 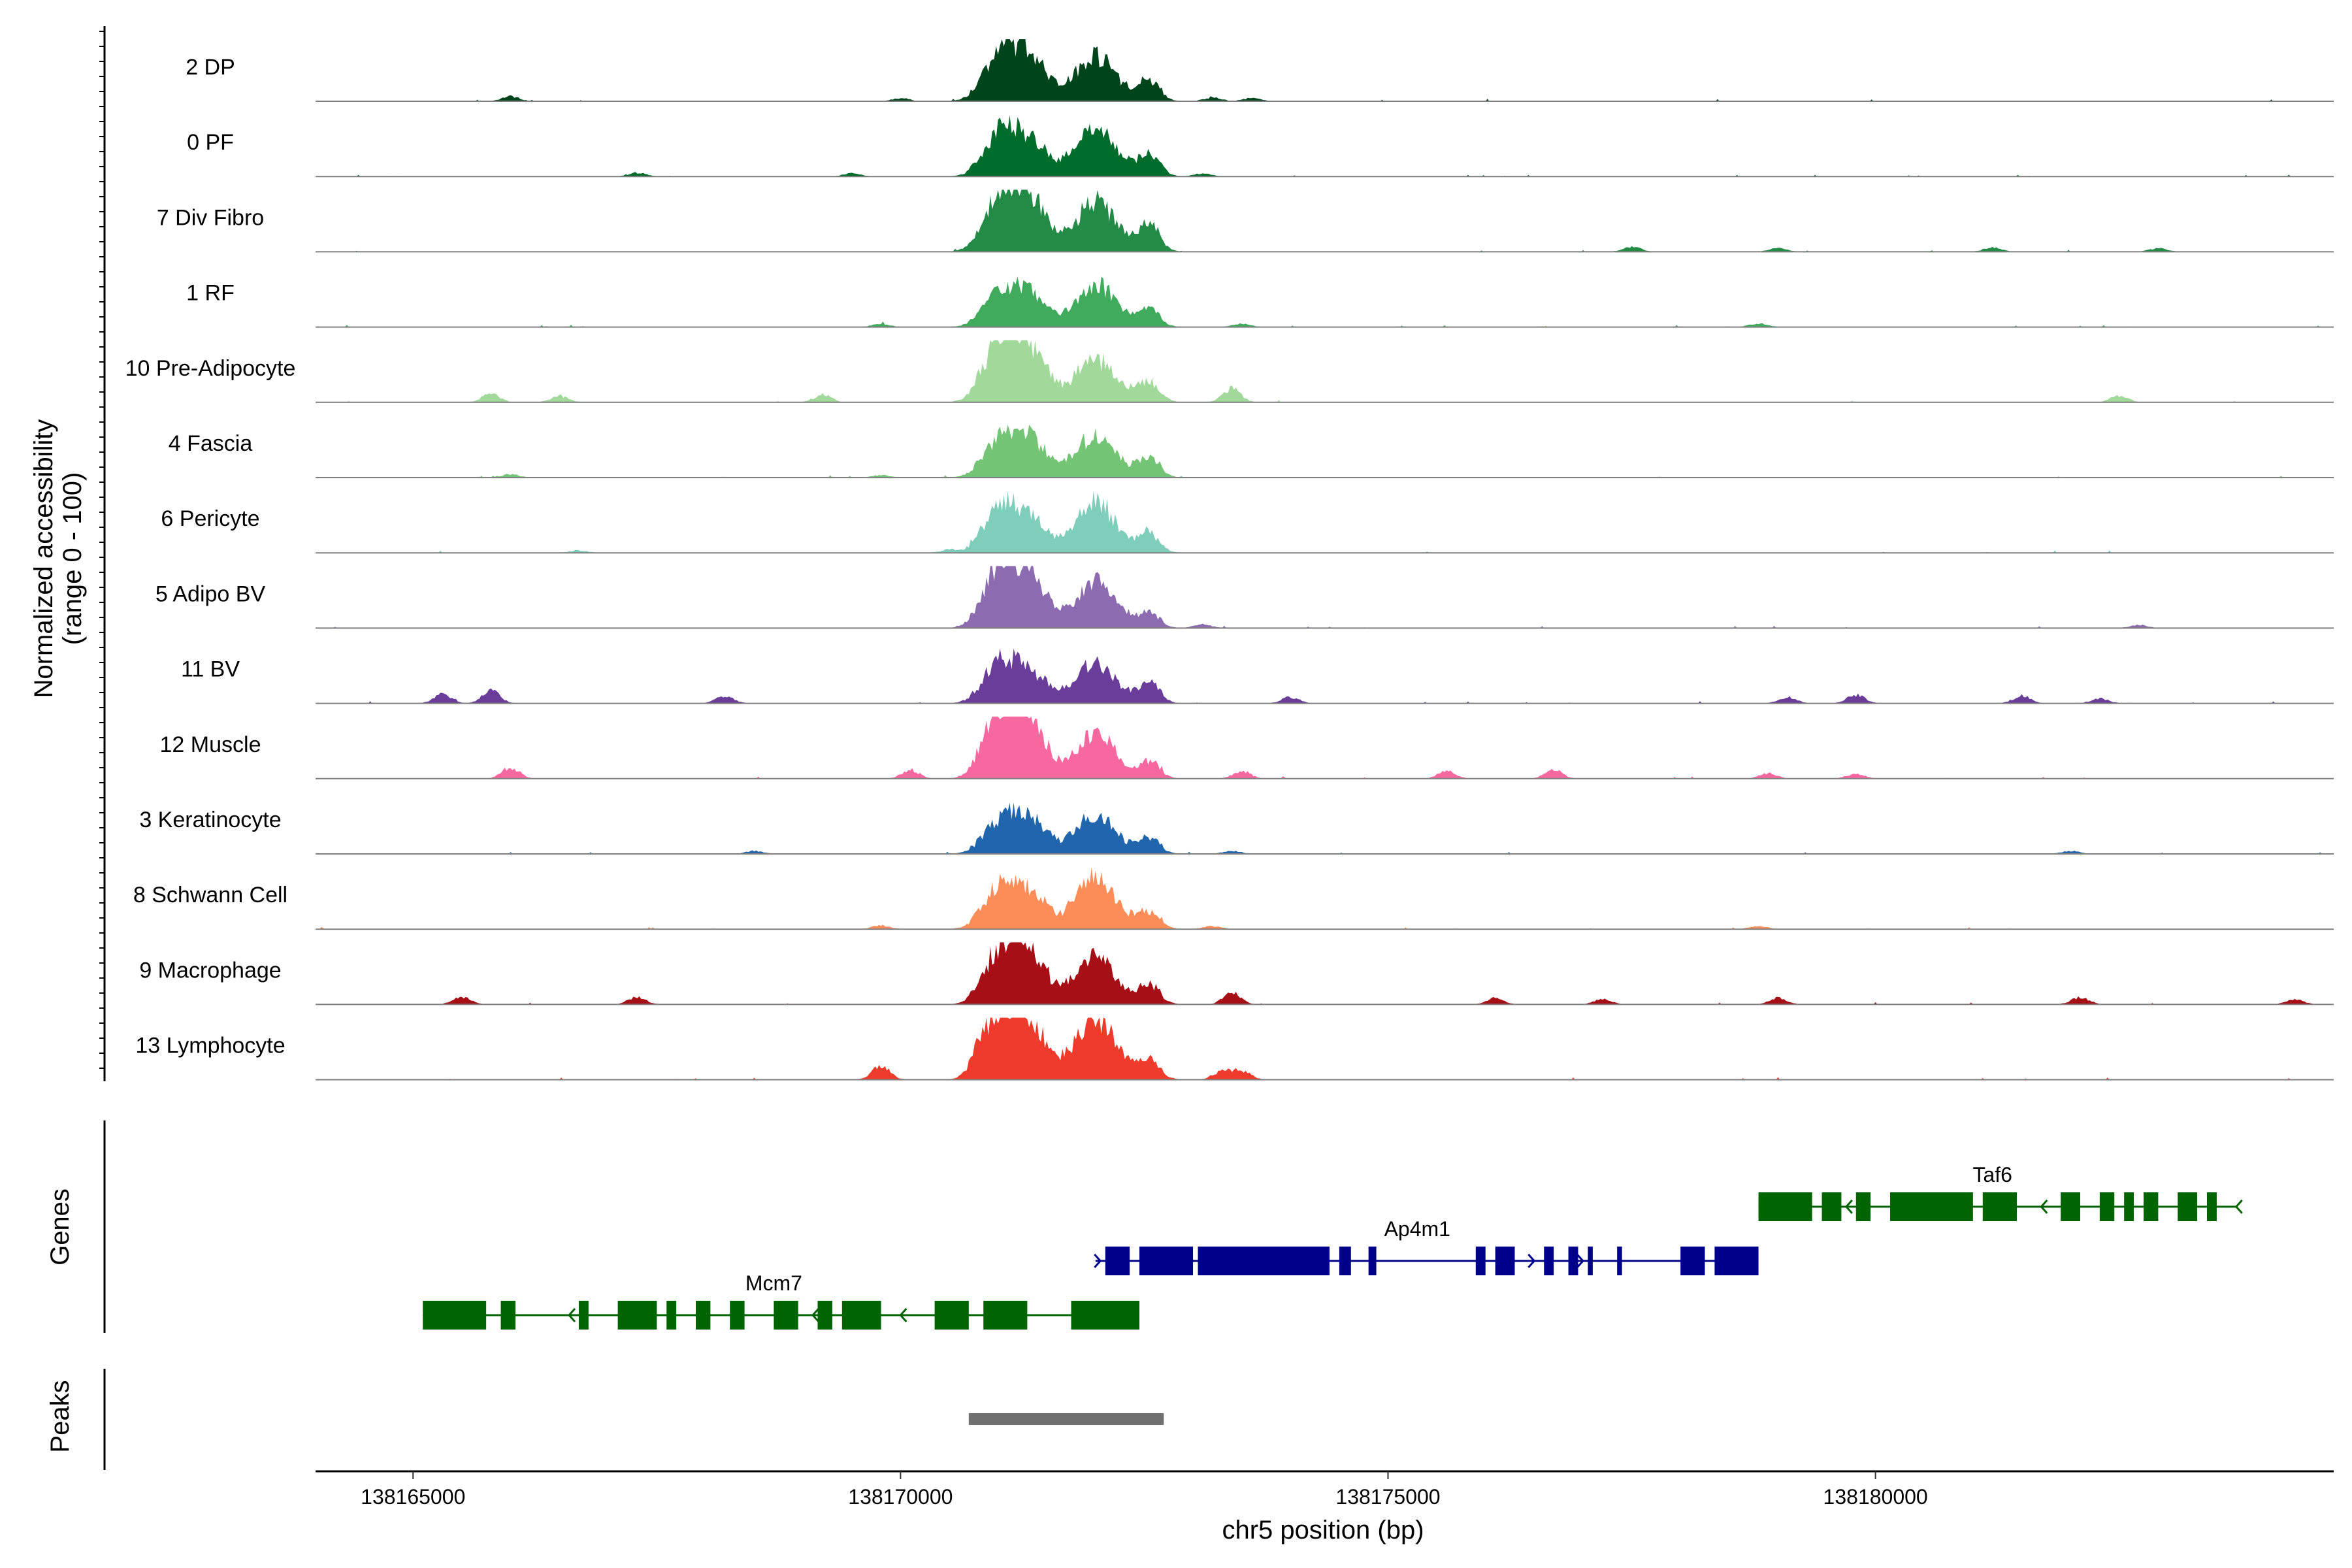 I want to click on track: 2 DP, so click(x=1260, y=70).